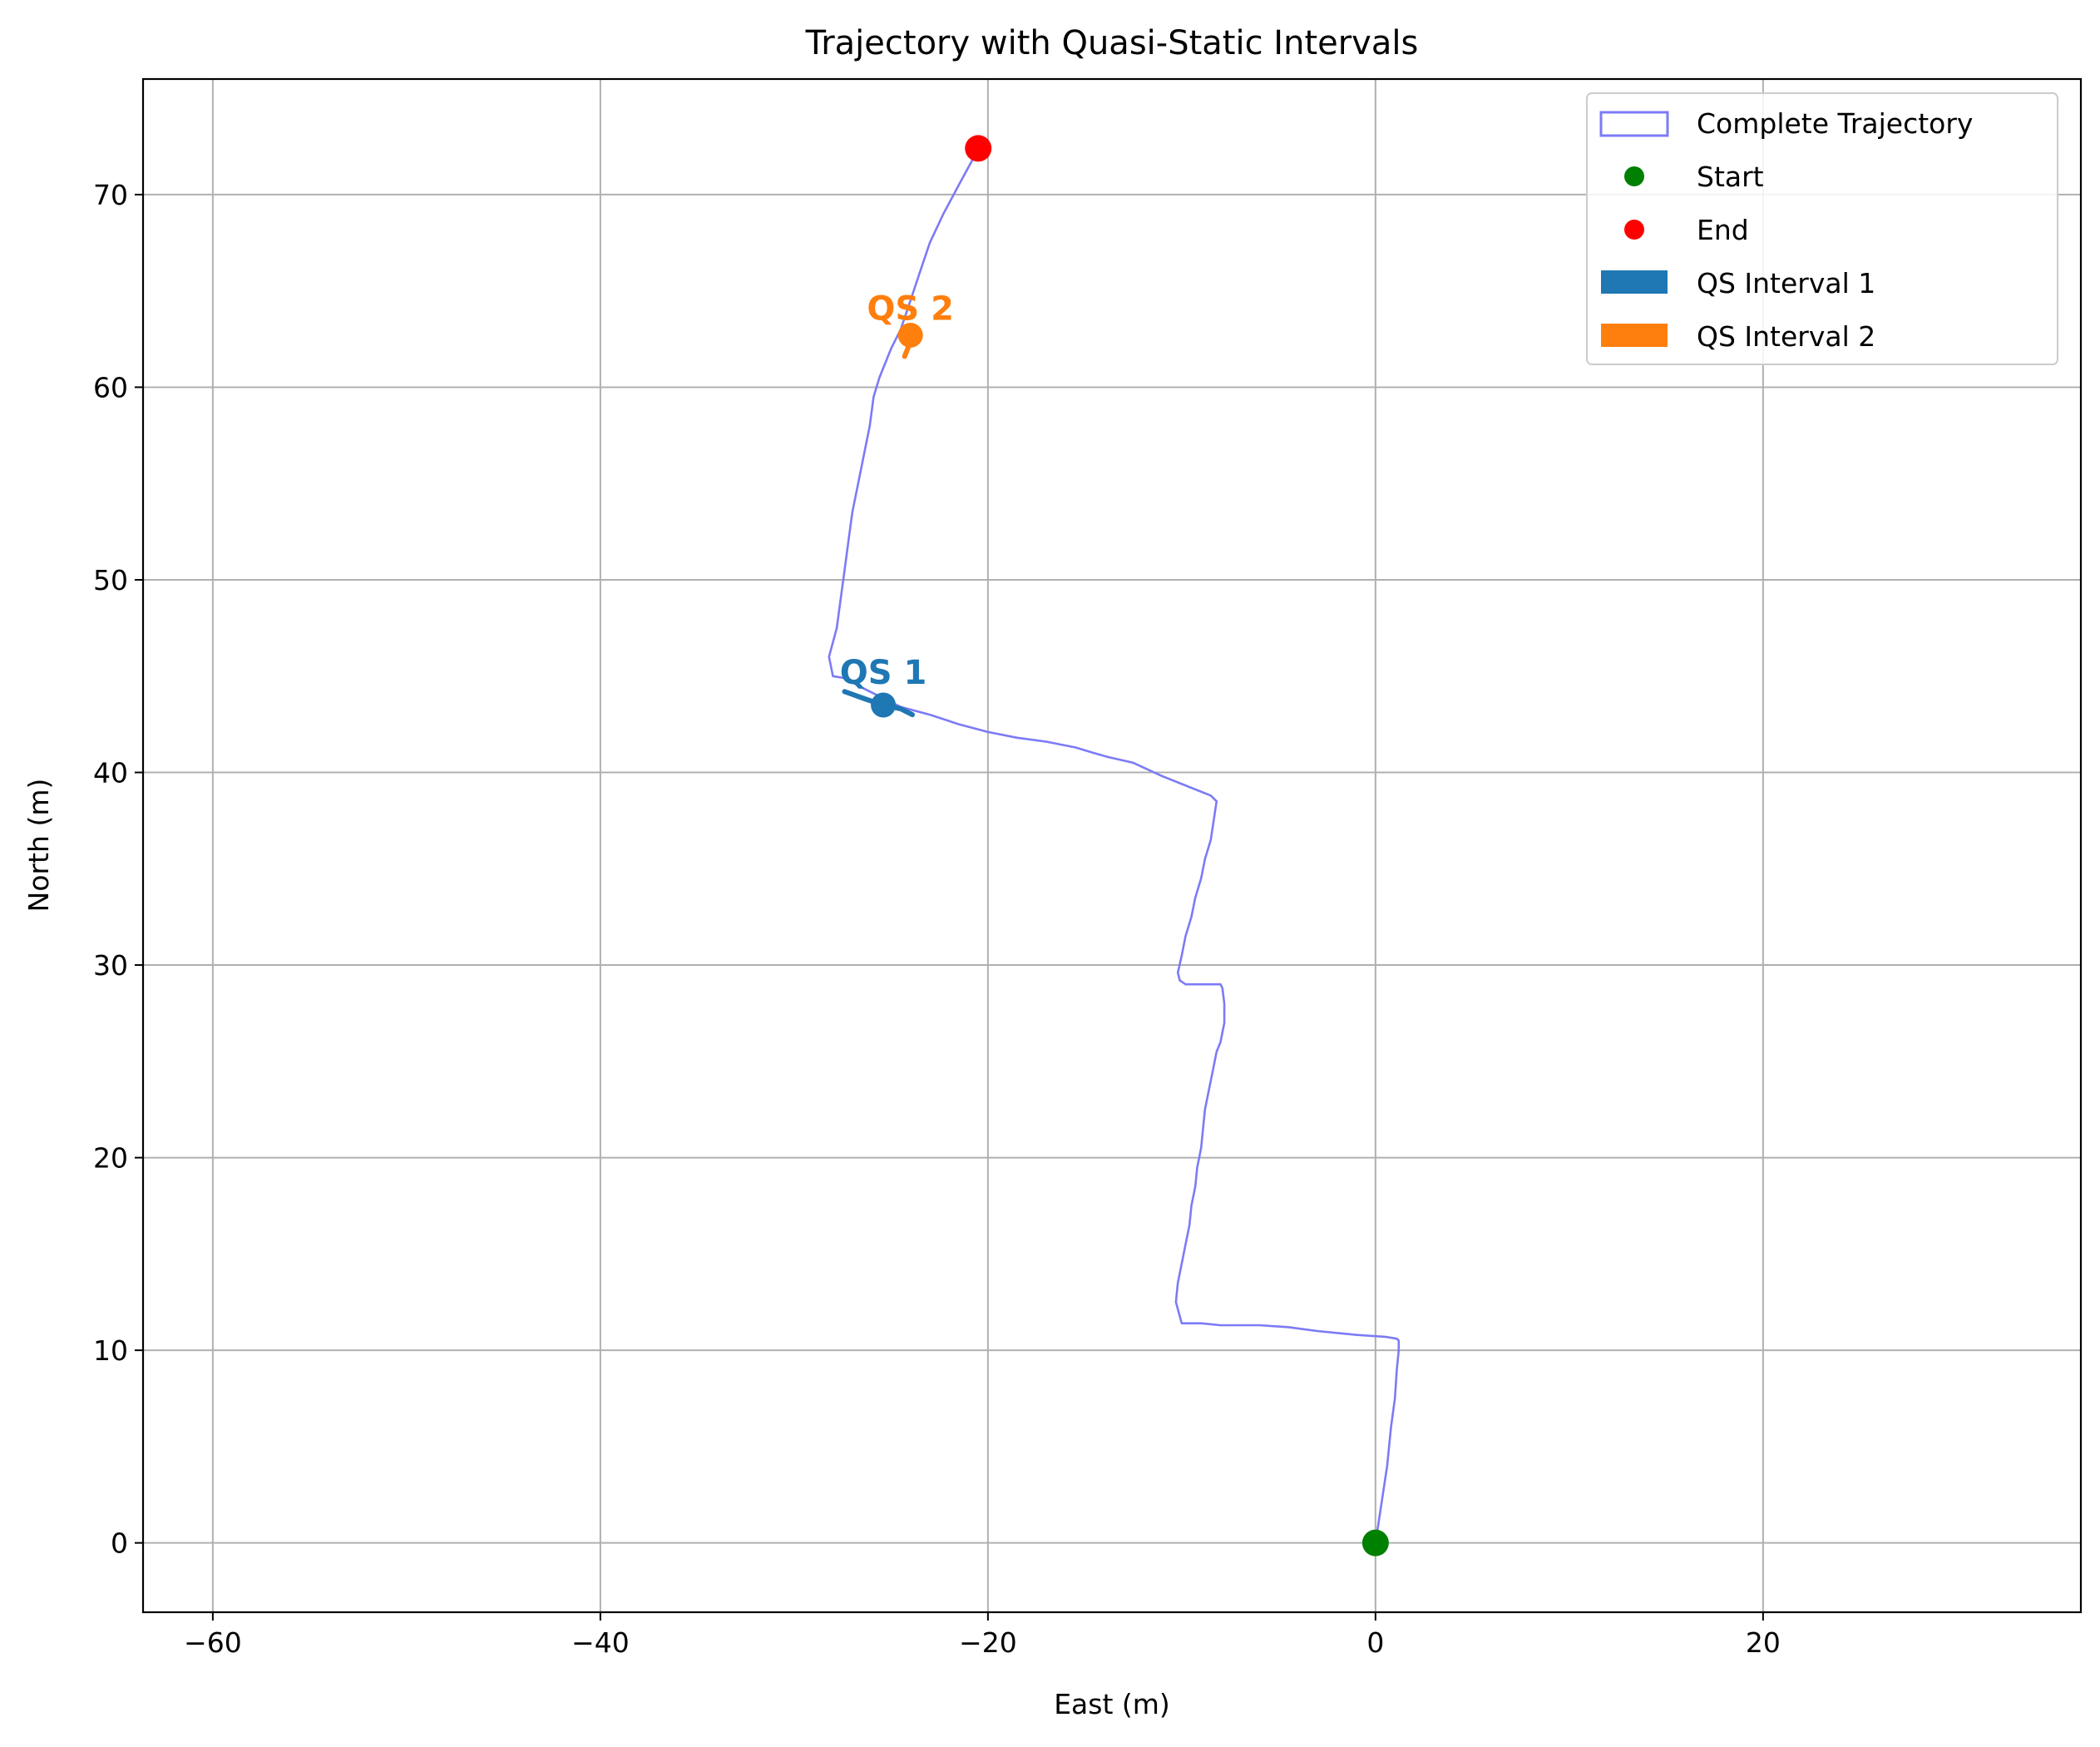  What do you see at coordinates (910, 309) in the screenshot?
I see `qs-interval-2-label: QS 2` at bounding box center [910, 309].